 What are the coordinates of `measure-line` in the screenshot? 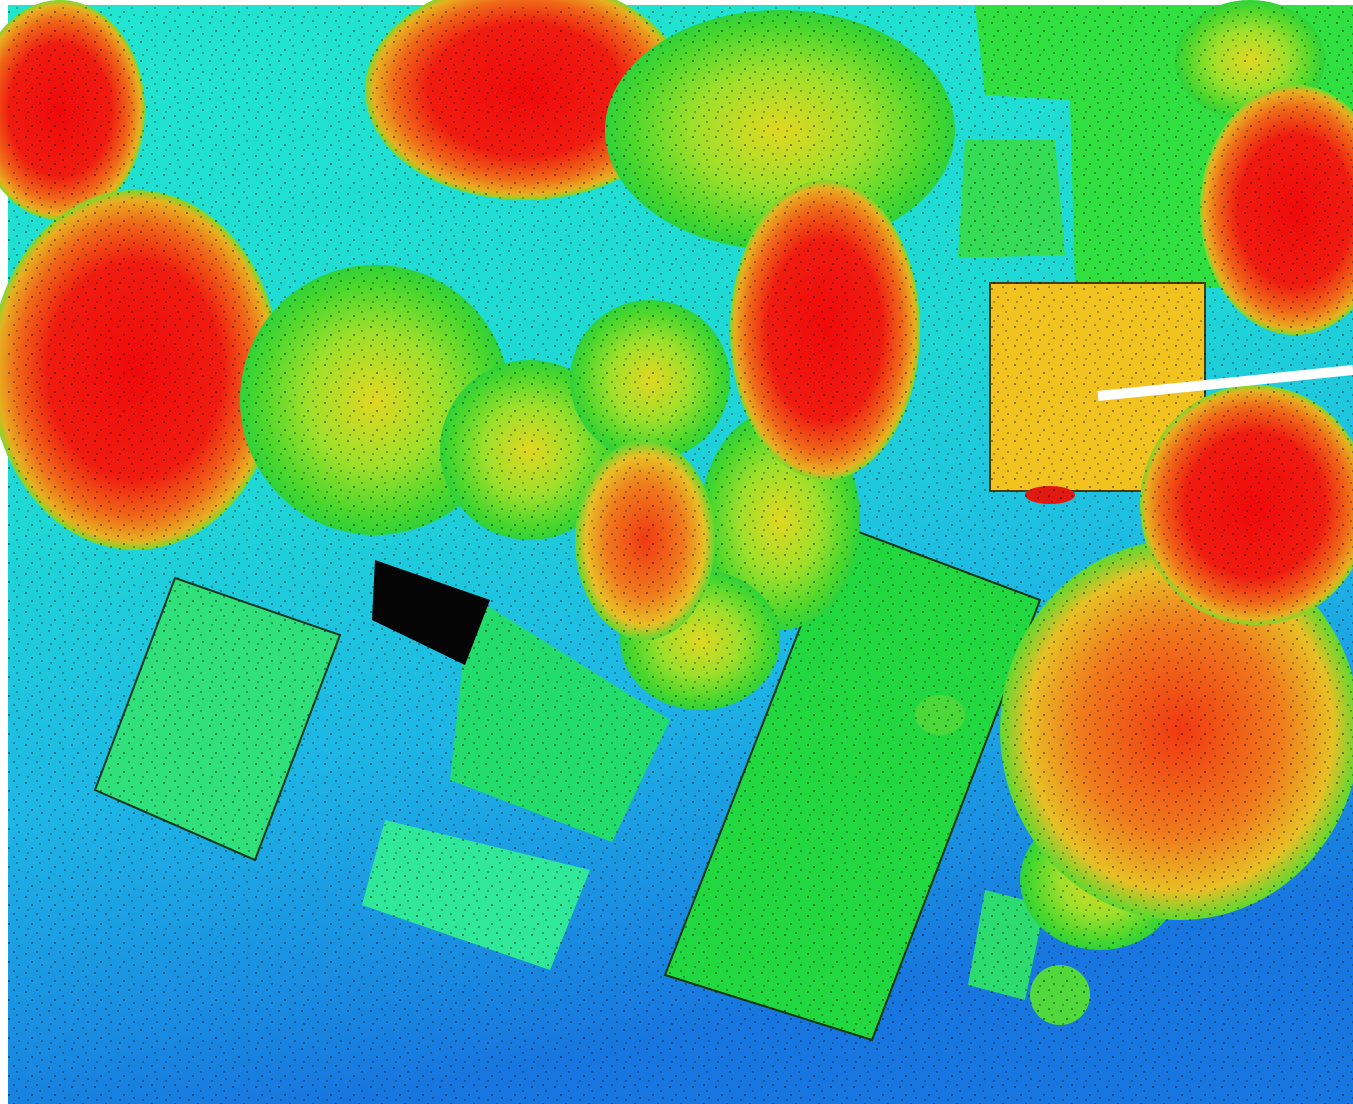 It's located at (1225, 383).